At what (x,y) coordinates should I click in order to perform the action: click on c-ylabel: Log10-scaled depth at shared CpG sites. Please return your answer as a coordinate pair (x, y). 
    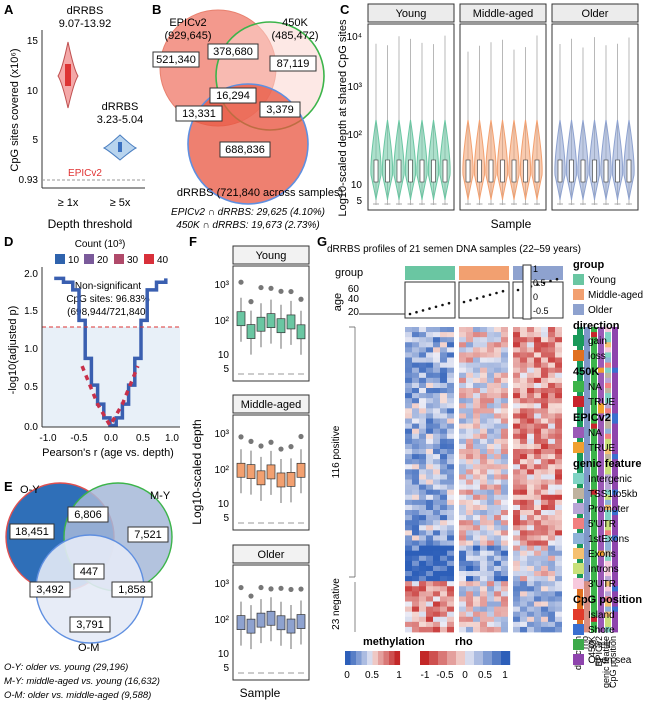
    Looking at the image, I should click on (343, 117).